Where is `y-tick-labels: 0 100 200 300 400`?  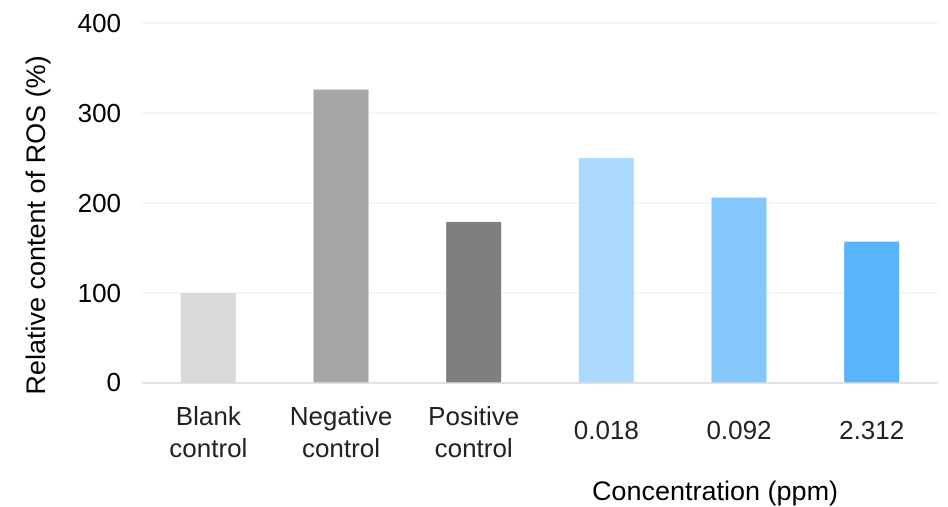 y-tick-labels: 0 100 200 300 400 is located at coordinates (99, 202).